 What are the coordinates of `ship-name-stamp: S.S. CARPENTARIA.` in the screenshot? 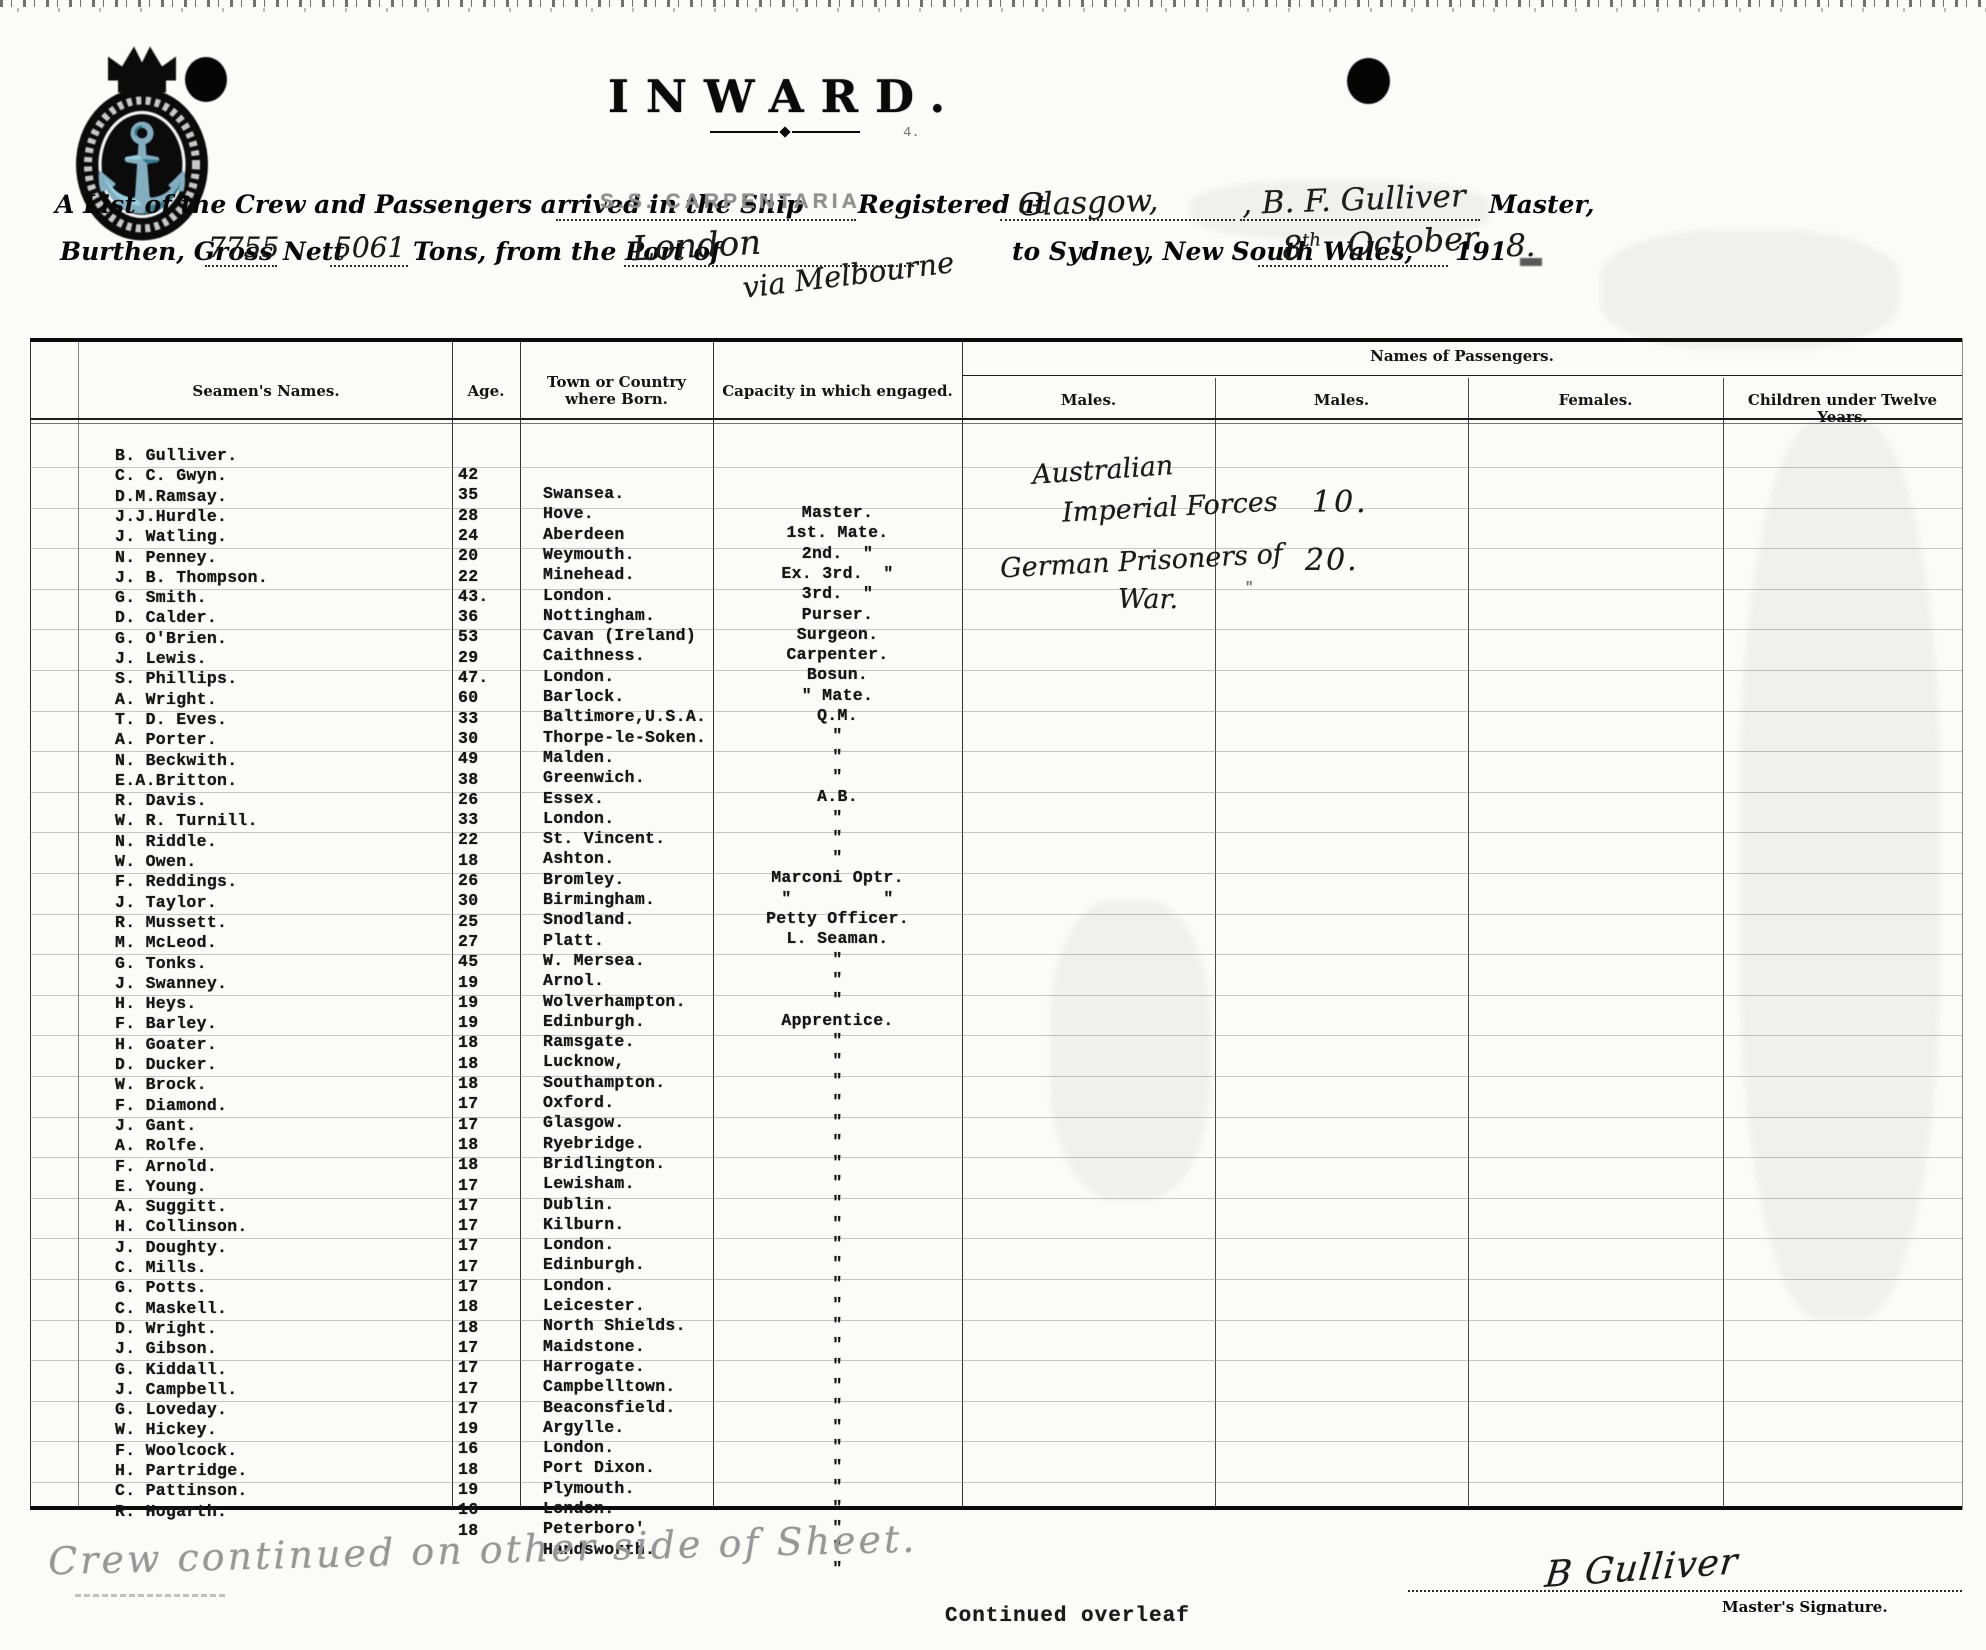 It's located at (735, 201).